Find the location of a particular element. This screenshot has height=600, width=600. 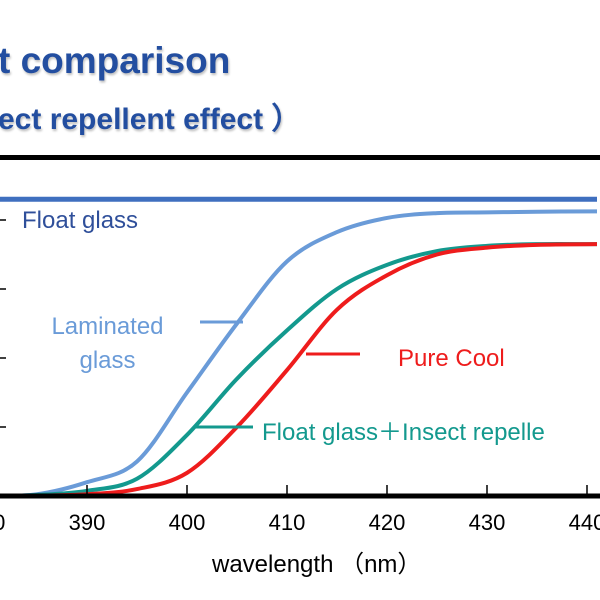

x-tick-label: 420 is located at coordinates (387, 522).